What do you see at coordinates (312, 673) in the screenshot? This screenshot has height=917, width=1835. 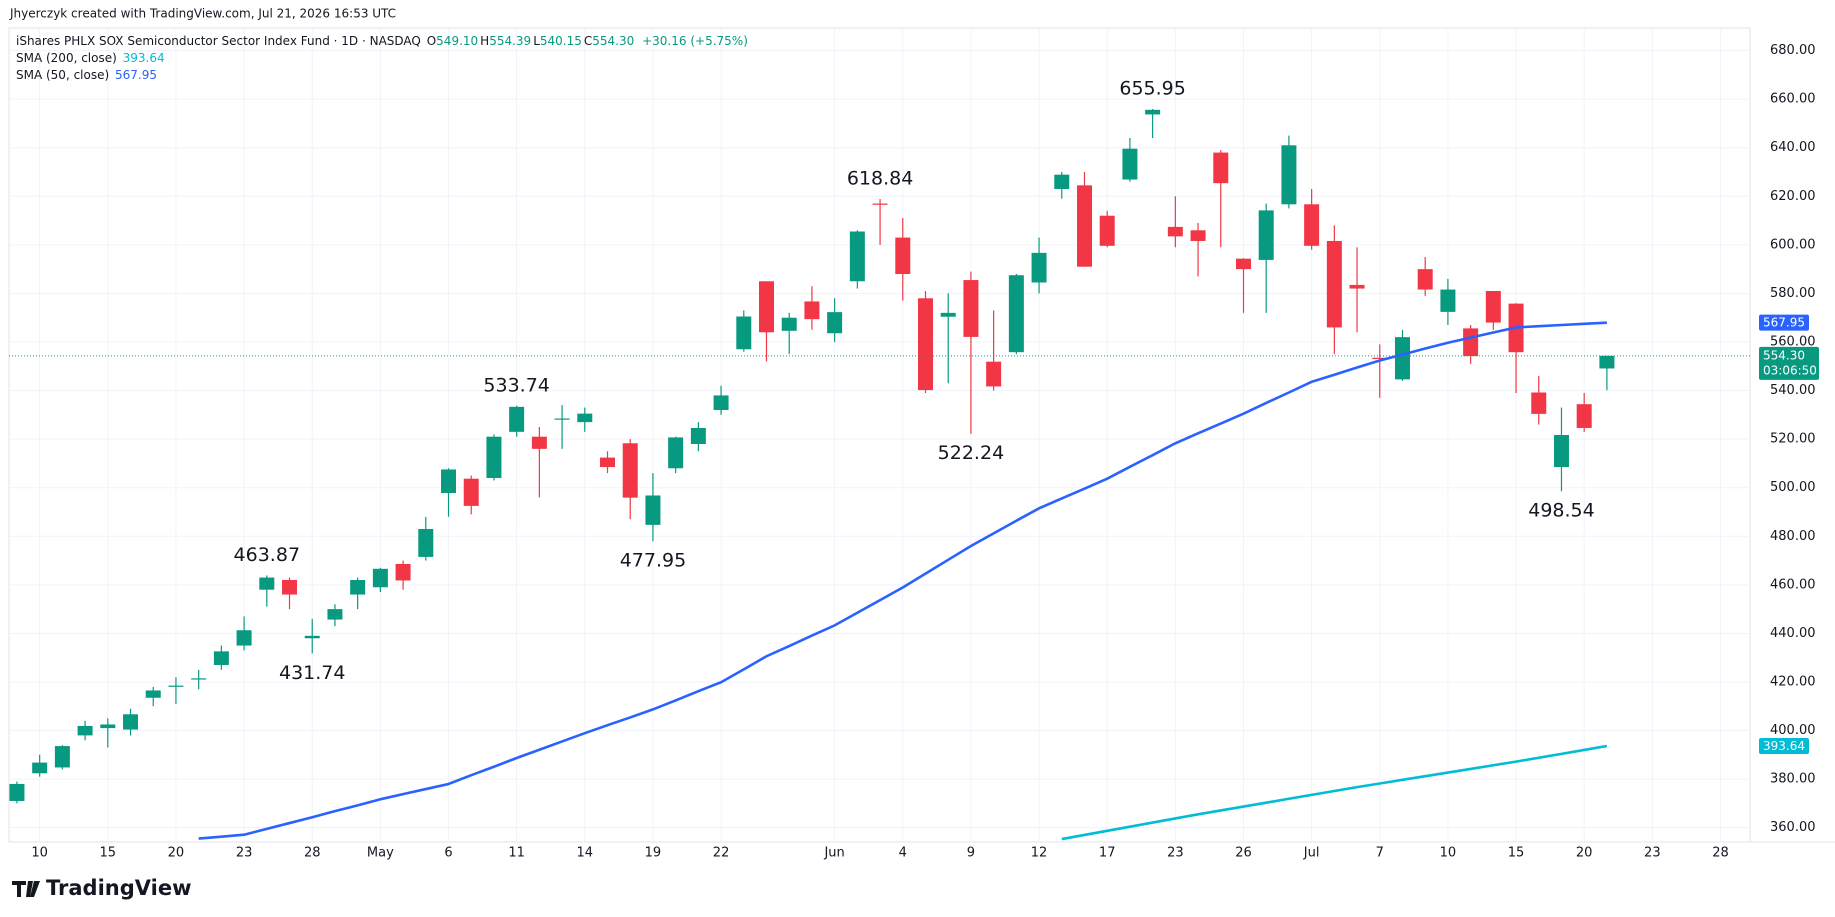 I see `annotation: 431.74` at bounding box center [312, 673].